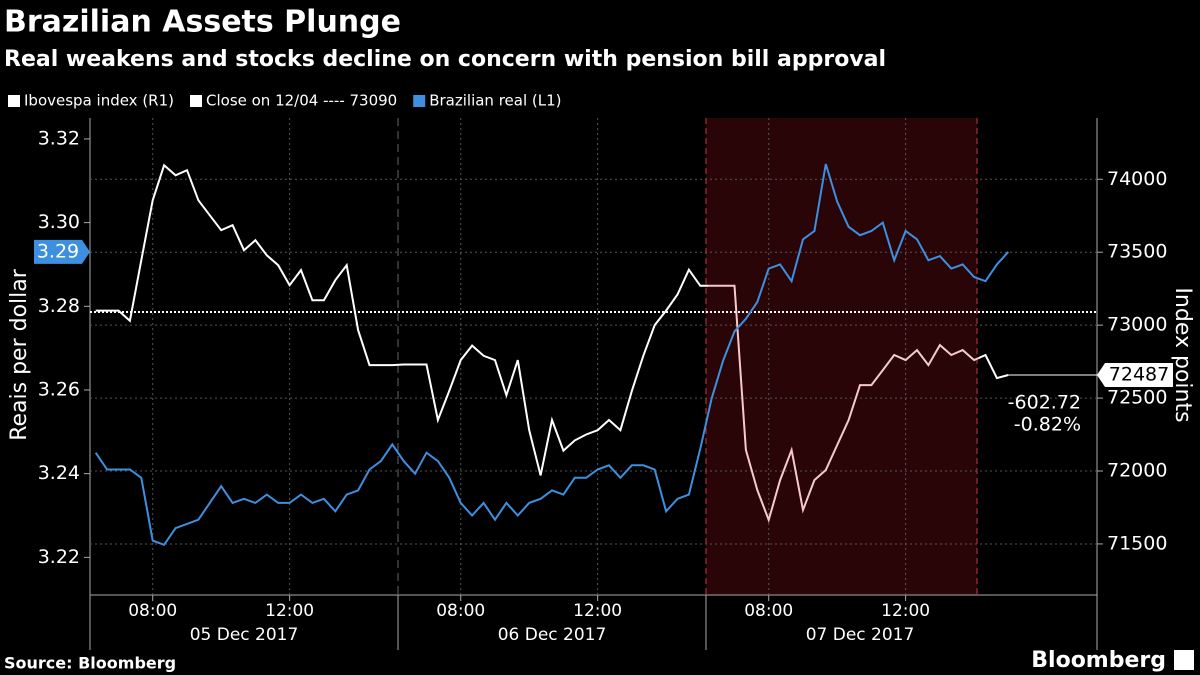  What do you see at coordinates (1137, 252) in the screenshot?
I see `y2-tick-label: 73500` at bounding box center [1137, 252].